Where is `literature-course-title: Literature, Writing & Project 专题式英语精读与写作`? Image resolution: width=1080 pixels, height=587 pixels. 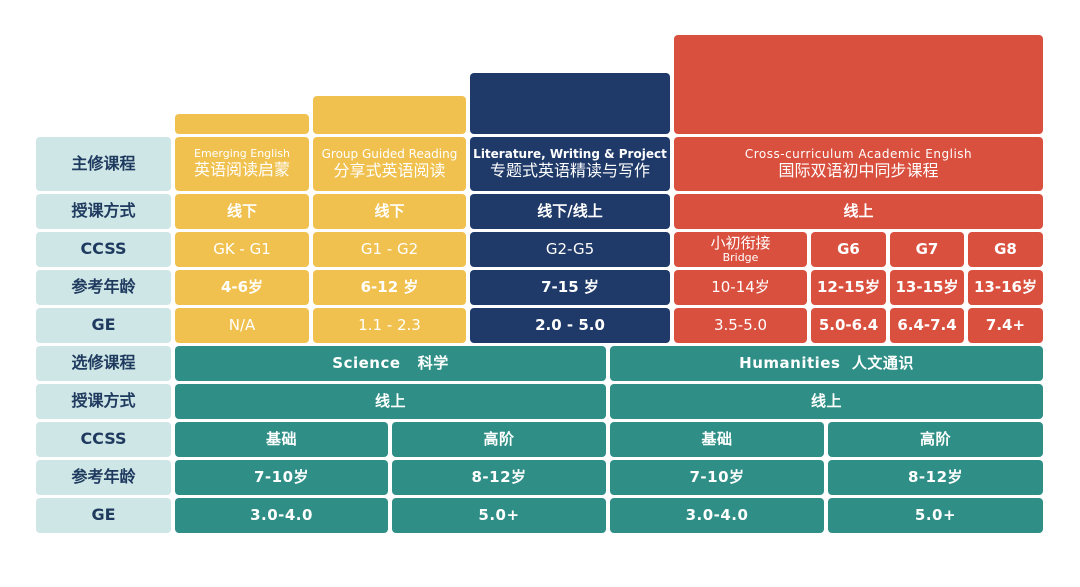 literature-course-title: Literature, Writing & Project 专题式英语精读与写作 is located at coordinates (570, 164).